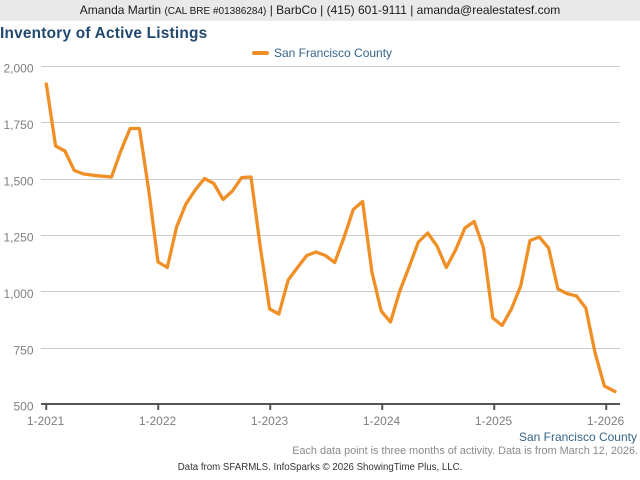  What do you see at coordinates (382, 421) in the screenshot?
I see `svg-text: 1-2024` at bounding box center [382, 421].